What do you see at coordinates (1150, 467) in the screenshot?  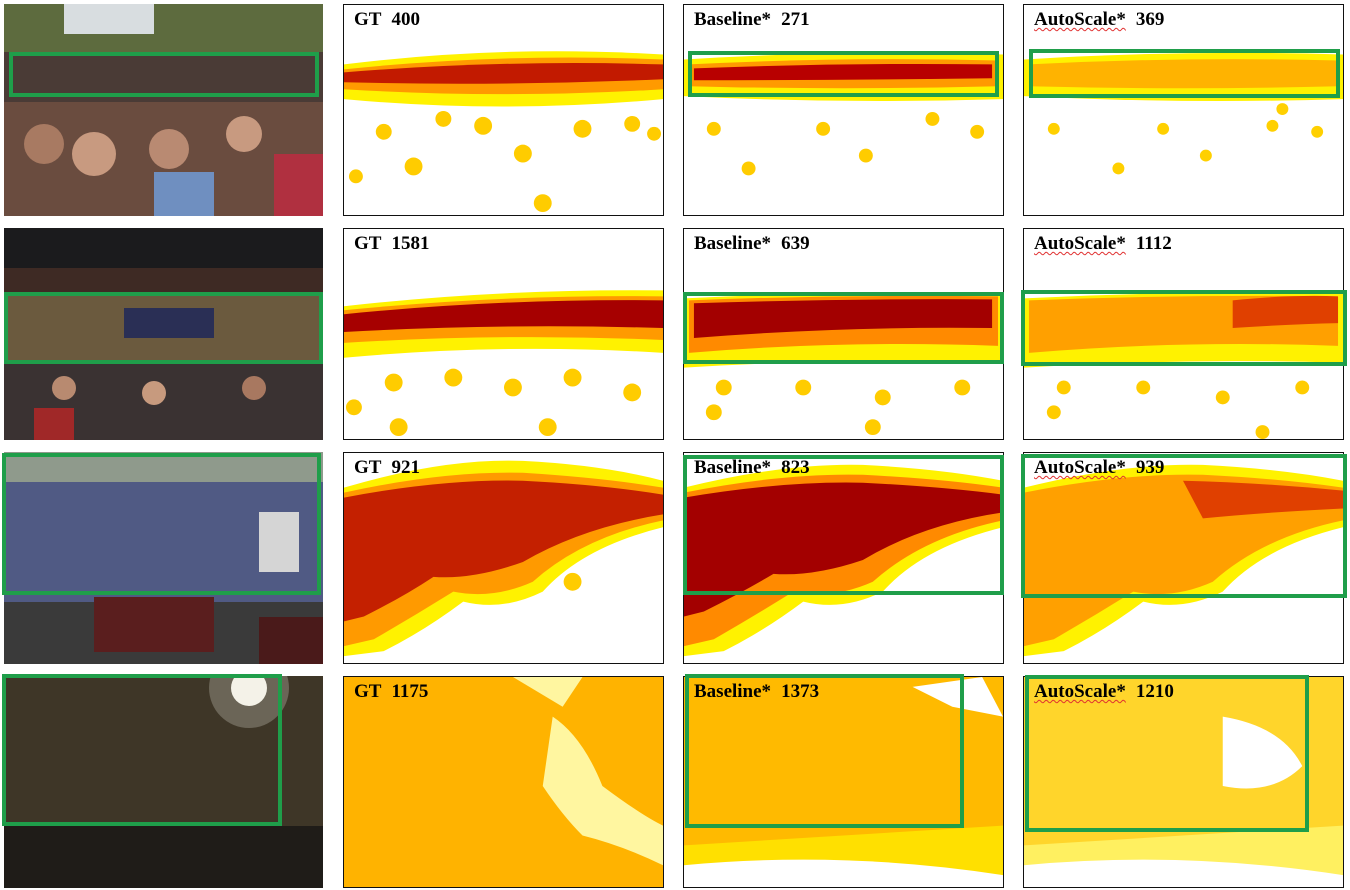 I see `map-count: 939` at bounding box center [1150, 467].